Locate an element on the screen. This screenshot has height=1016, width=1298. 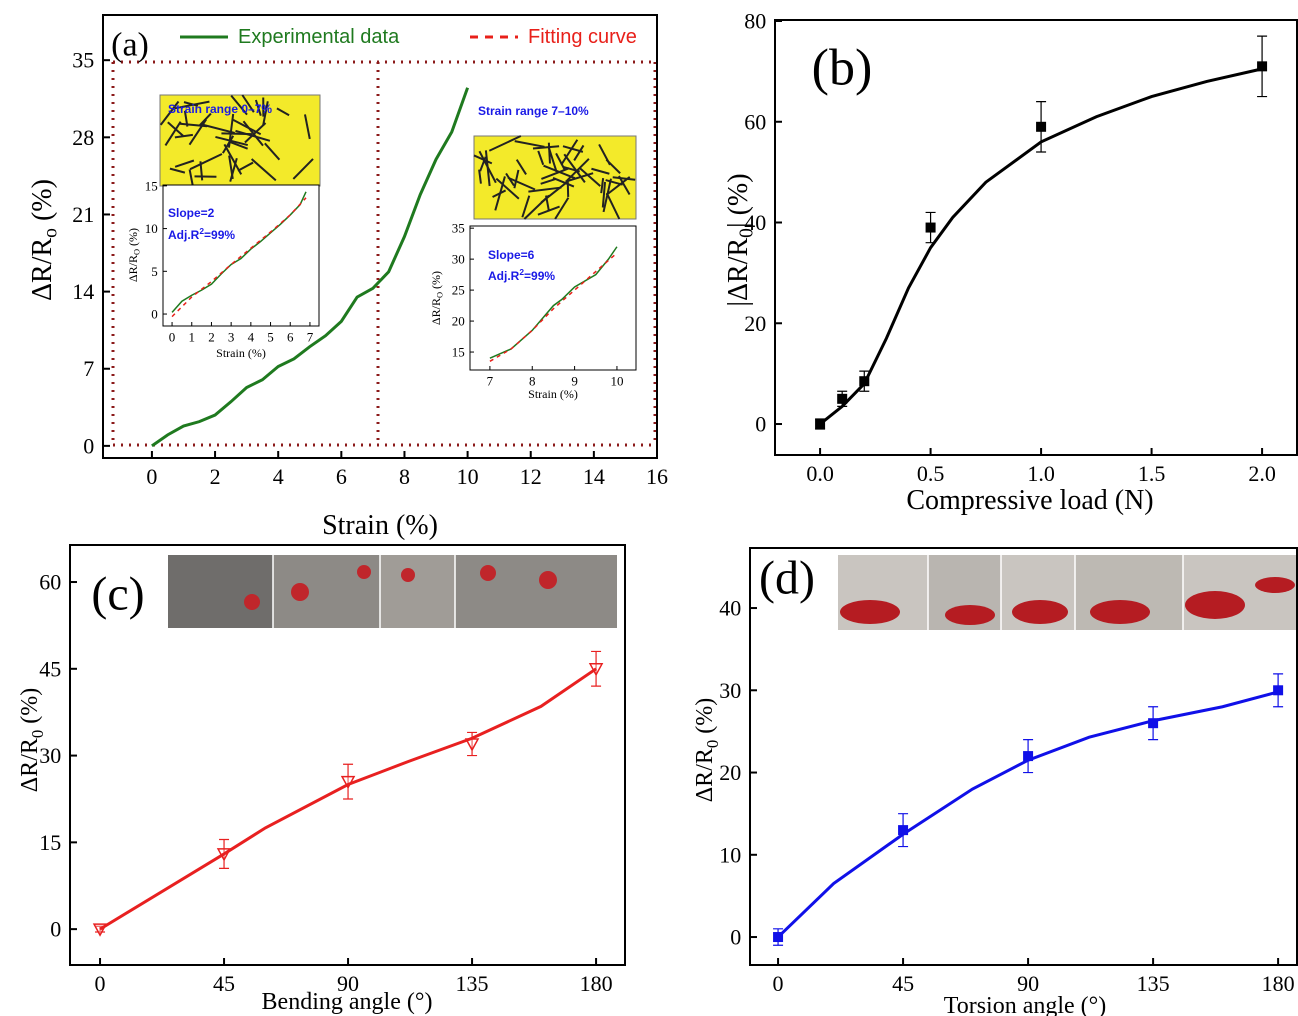
x-tick-label: 5 is located at coordinates (270, 337).